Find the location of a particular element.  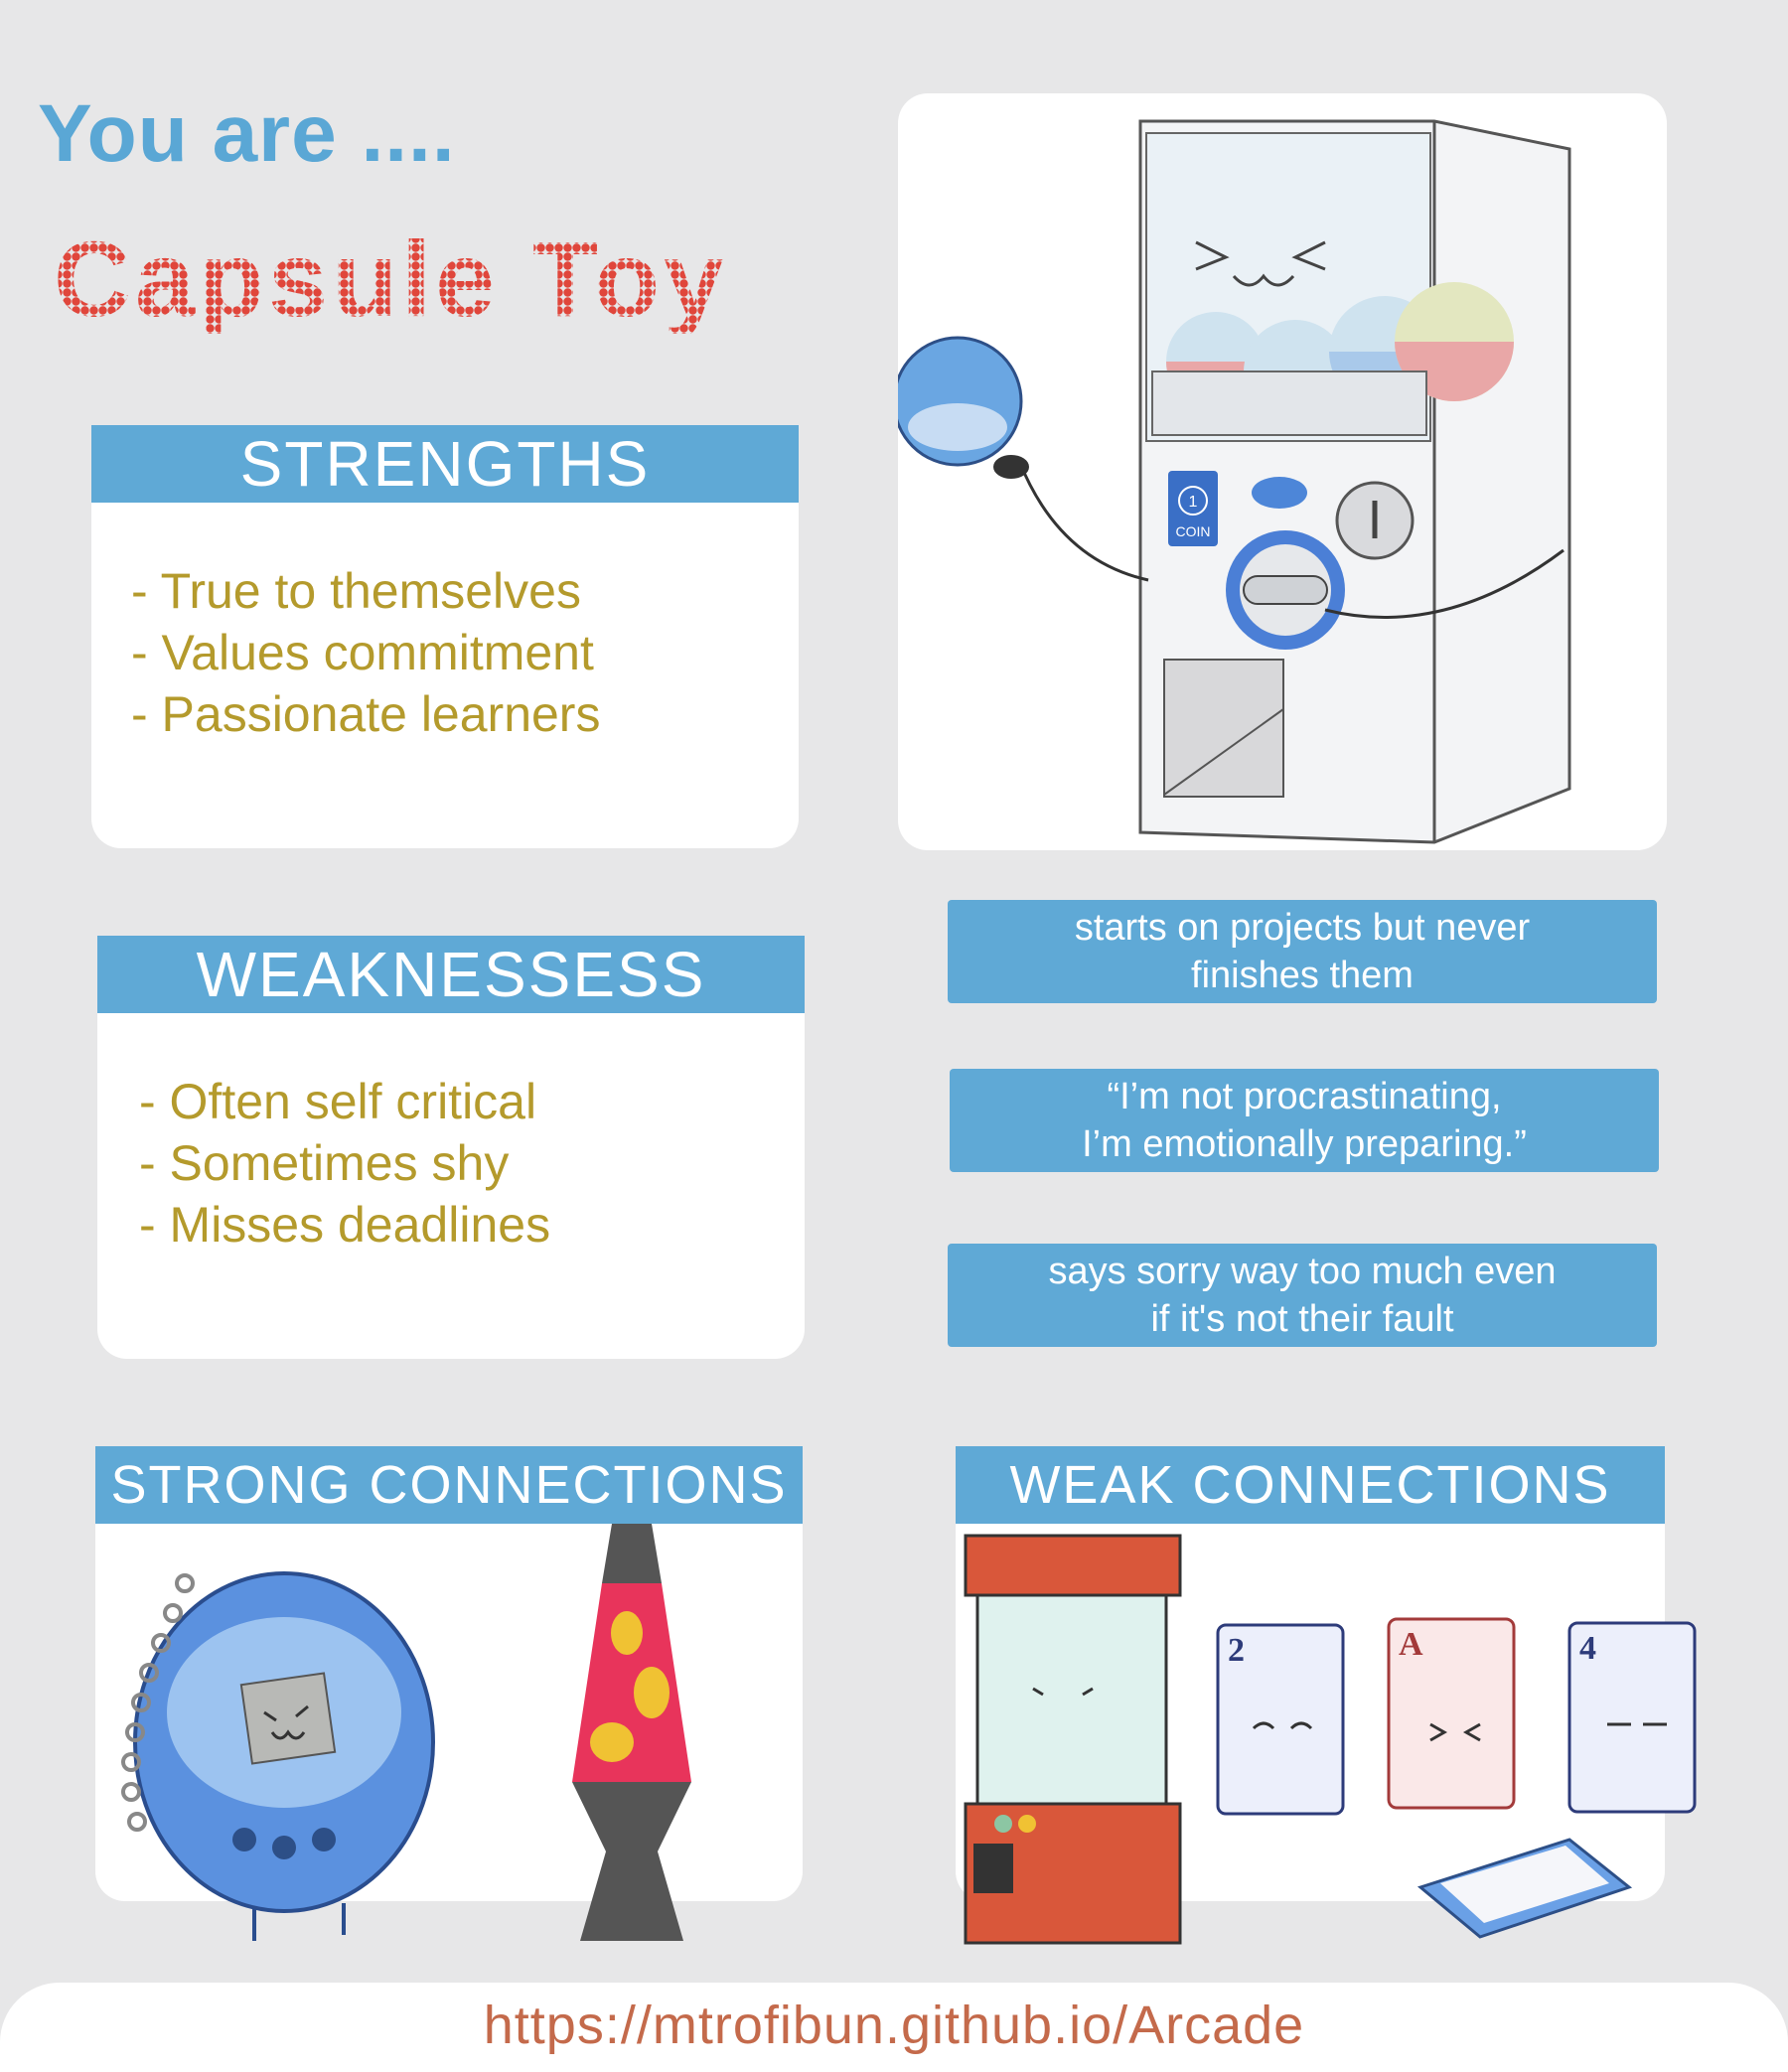

strong-connections-header: STRONG CONNECTIONS is located at coordinates (449, 1485).